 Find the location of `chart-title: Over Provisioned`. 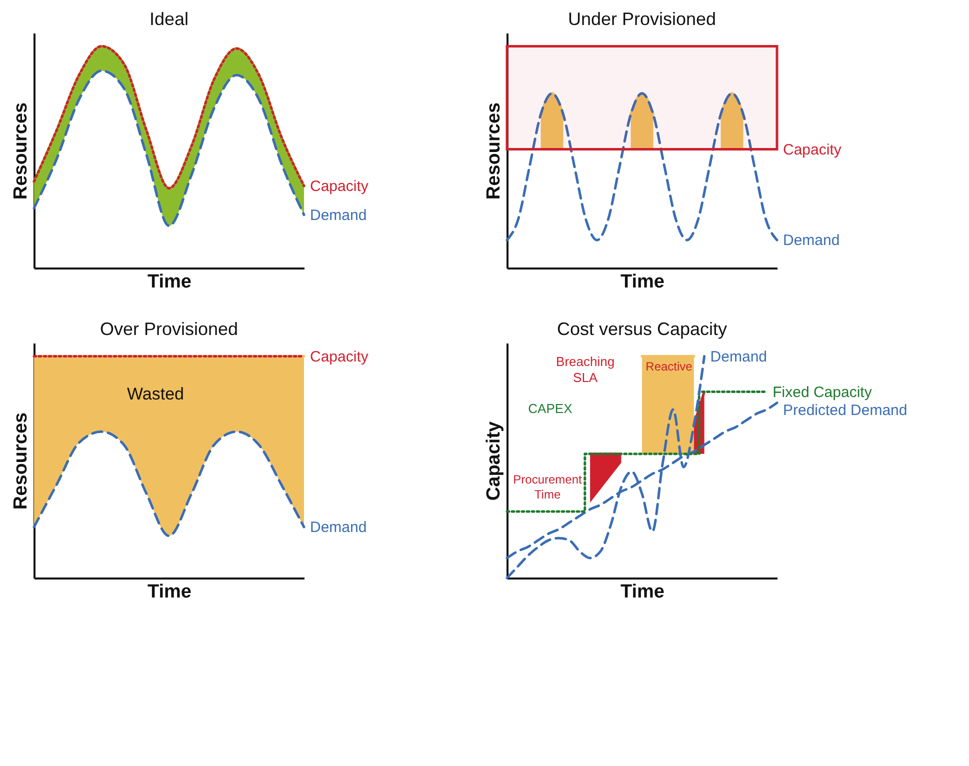

chart-title: Over Provisioned is located at coordinates (169, 329).